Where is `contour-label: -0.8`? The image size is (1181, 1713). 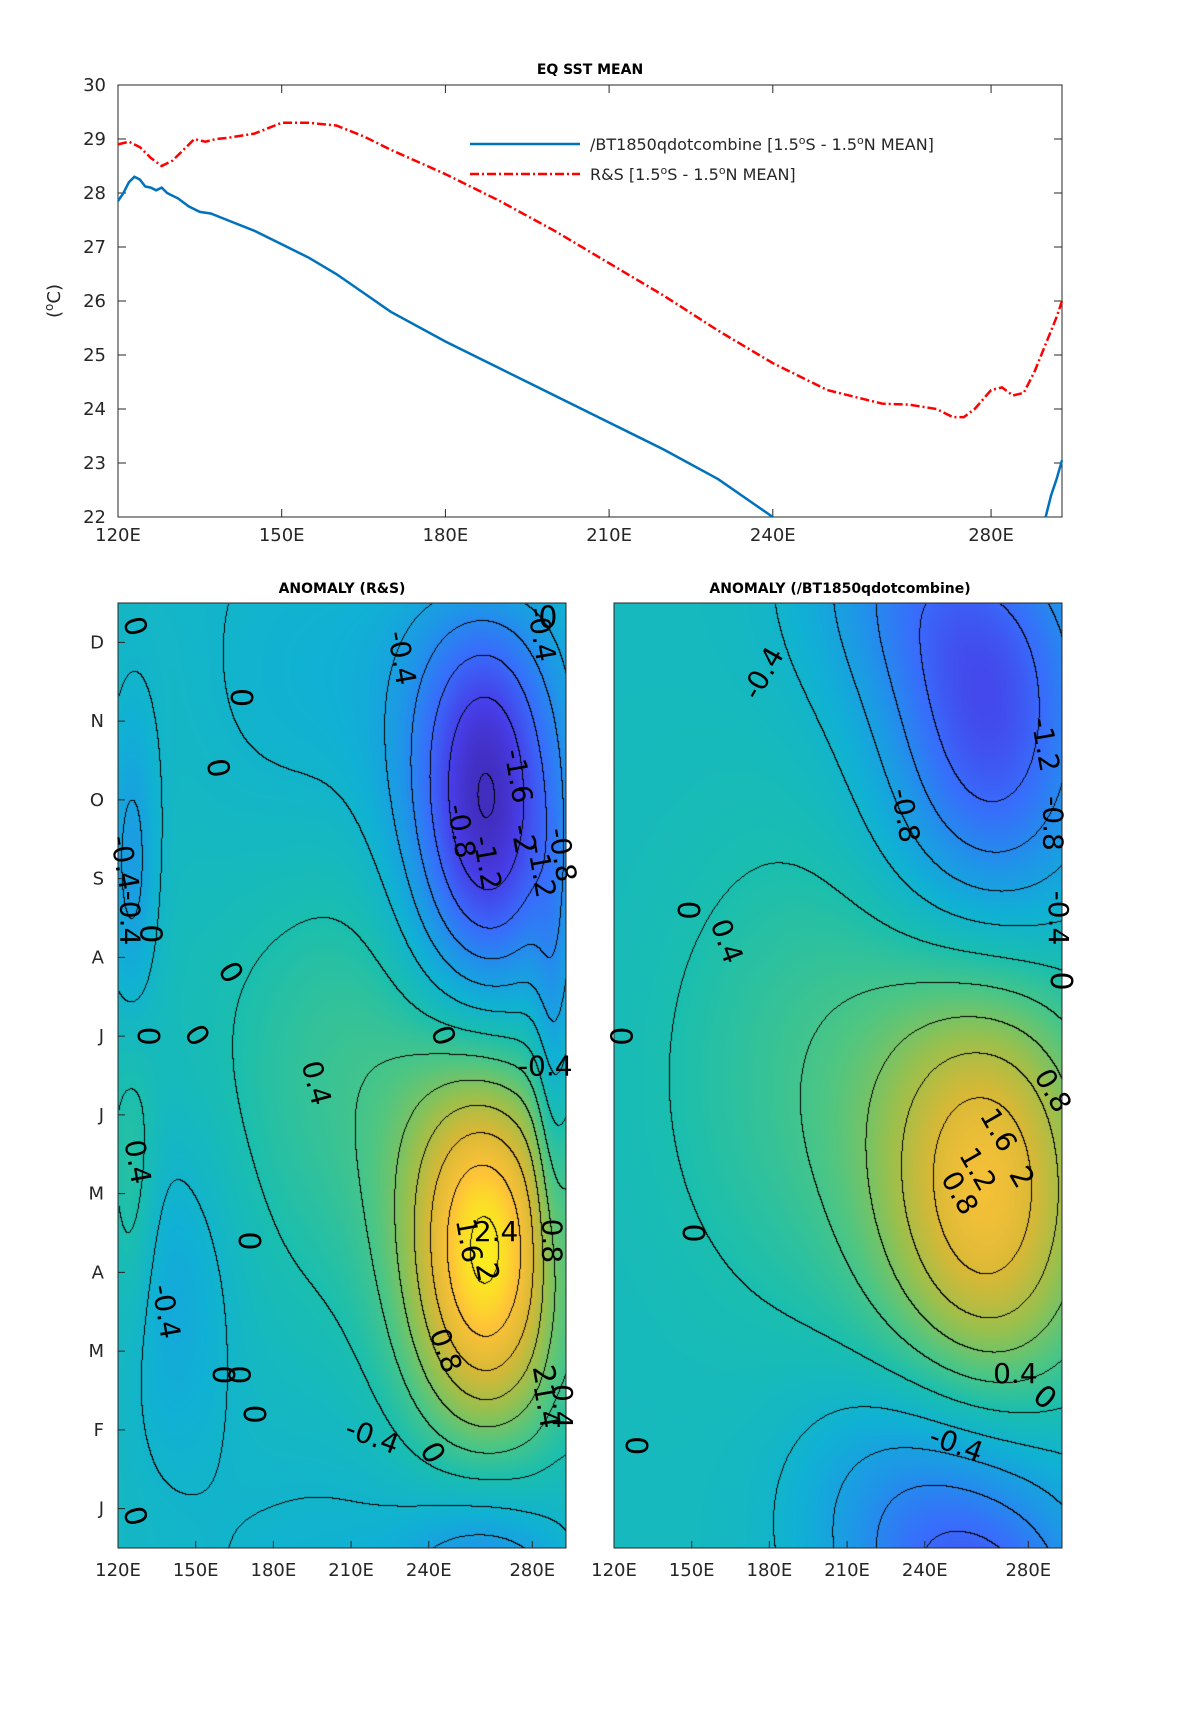
contour-label: -0.8 is located at coordinates (1053, 823).